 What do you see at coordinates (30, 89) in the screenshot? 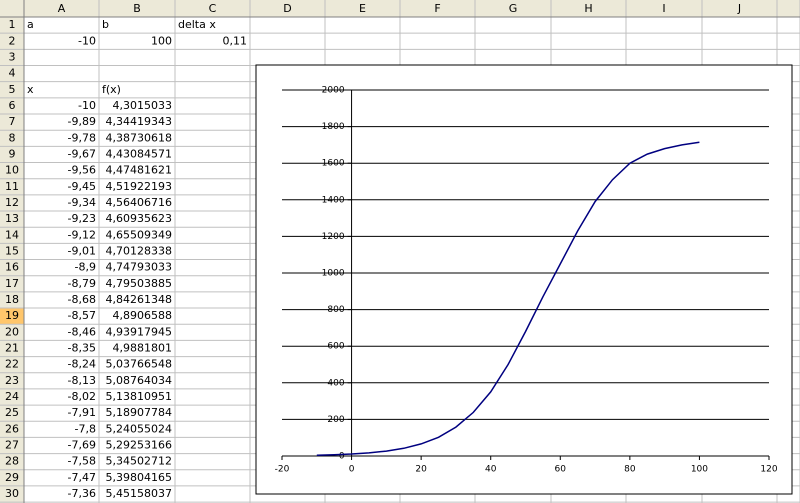
I see `cell-text: x` at bounding box center [30, 89].